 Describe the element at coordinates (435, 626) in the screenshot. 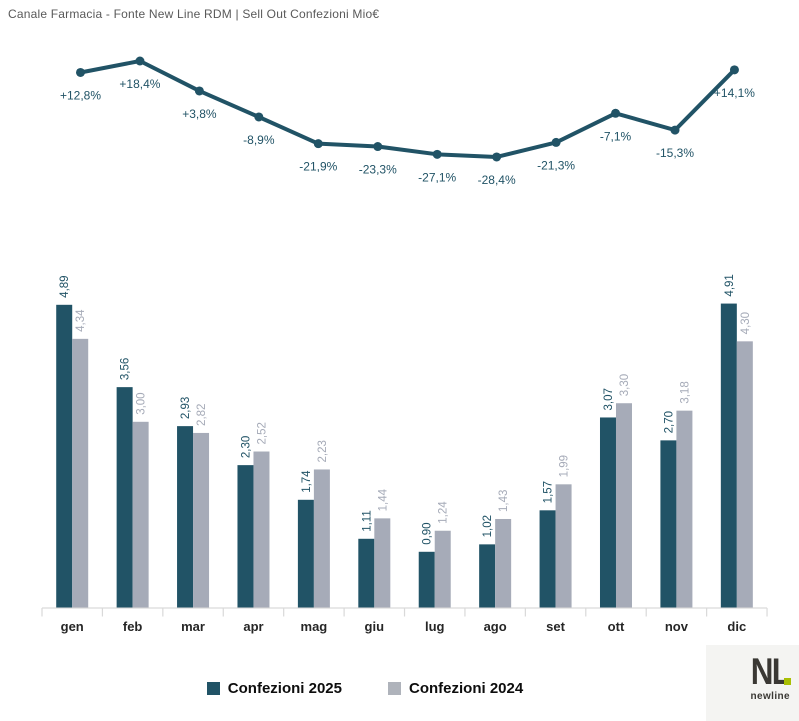

I see `x-axis-label-lug: lug` at that location.